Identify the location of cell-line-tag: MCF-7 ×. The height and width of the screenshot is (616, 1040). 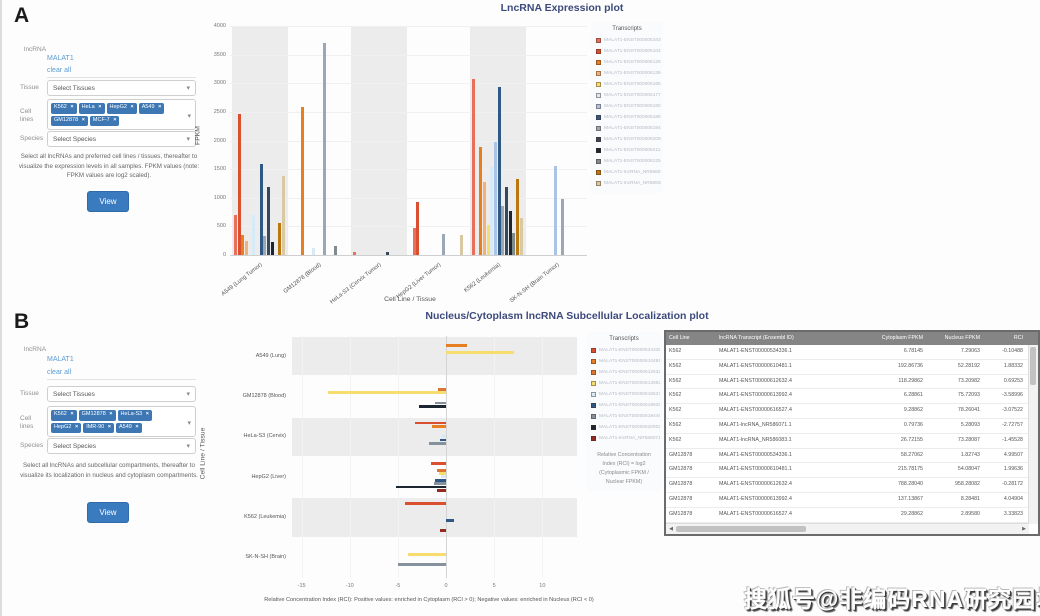
(104, 120).